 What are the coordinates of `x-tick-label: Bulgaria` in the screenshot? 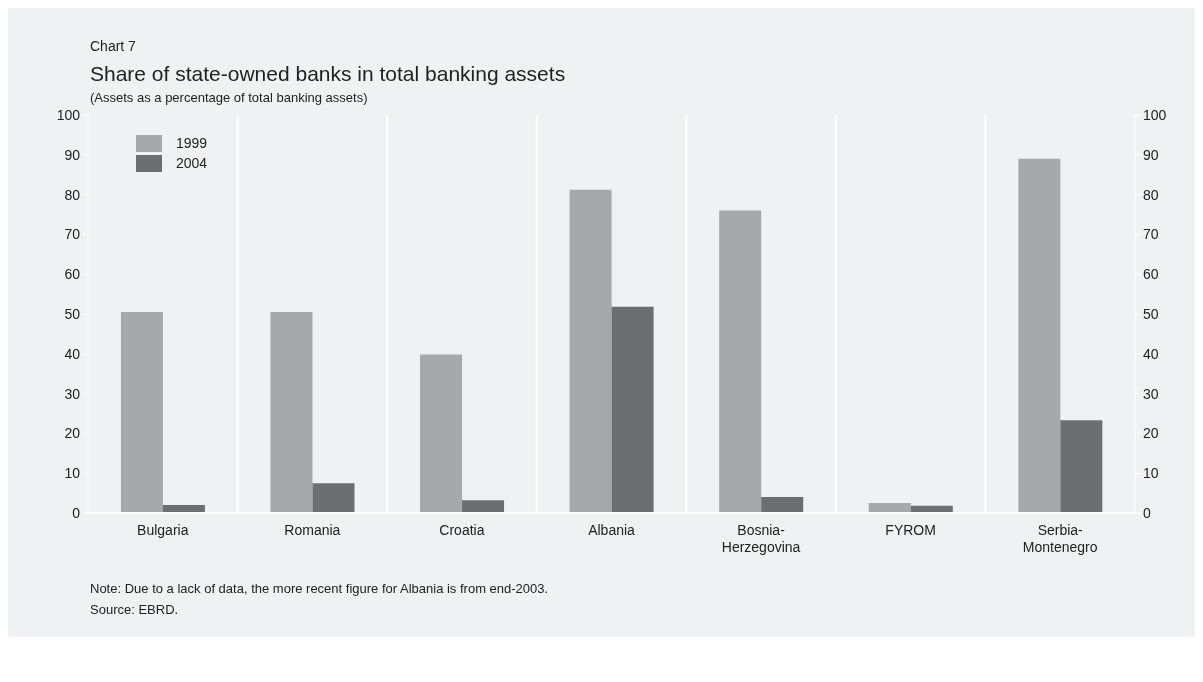 It's located at (163, 530).